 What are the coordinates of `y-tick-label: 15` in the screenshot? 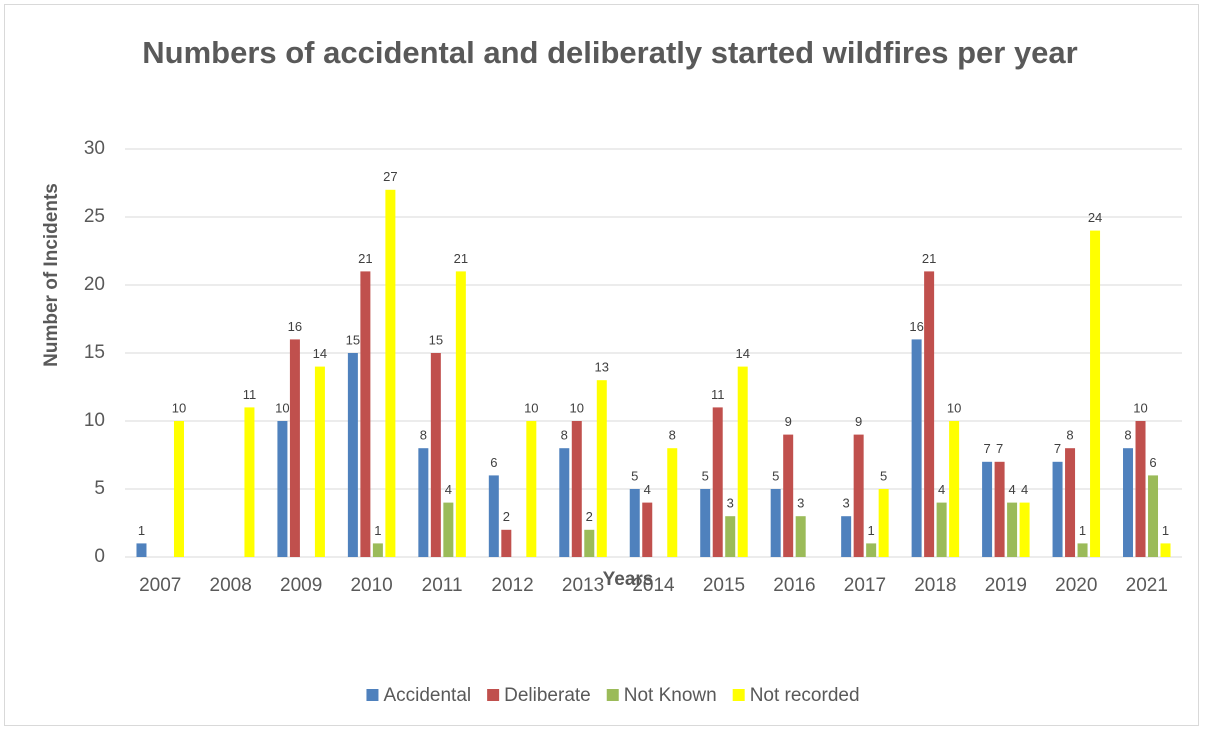 It's located at (94, 352).